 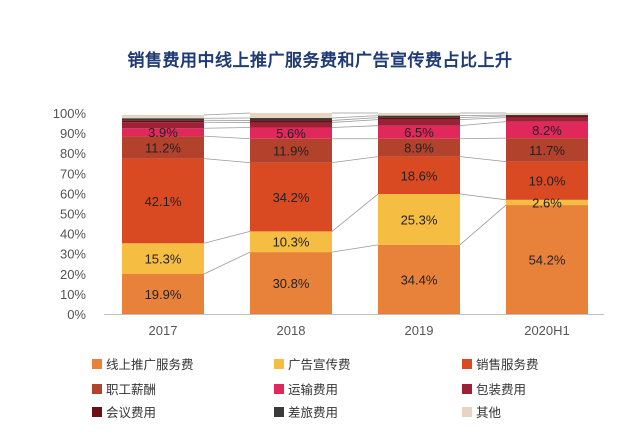 I want to click on data-label: 11.2%, so click(x=163, y=147).